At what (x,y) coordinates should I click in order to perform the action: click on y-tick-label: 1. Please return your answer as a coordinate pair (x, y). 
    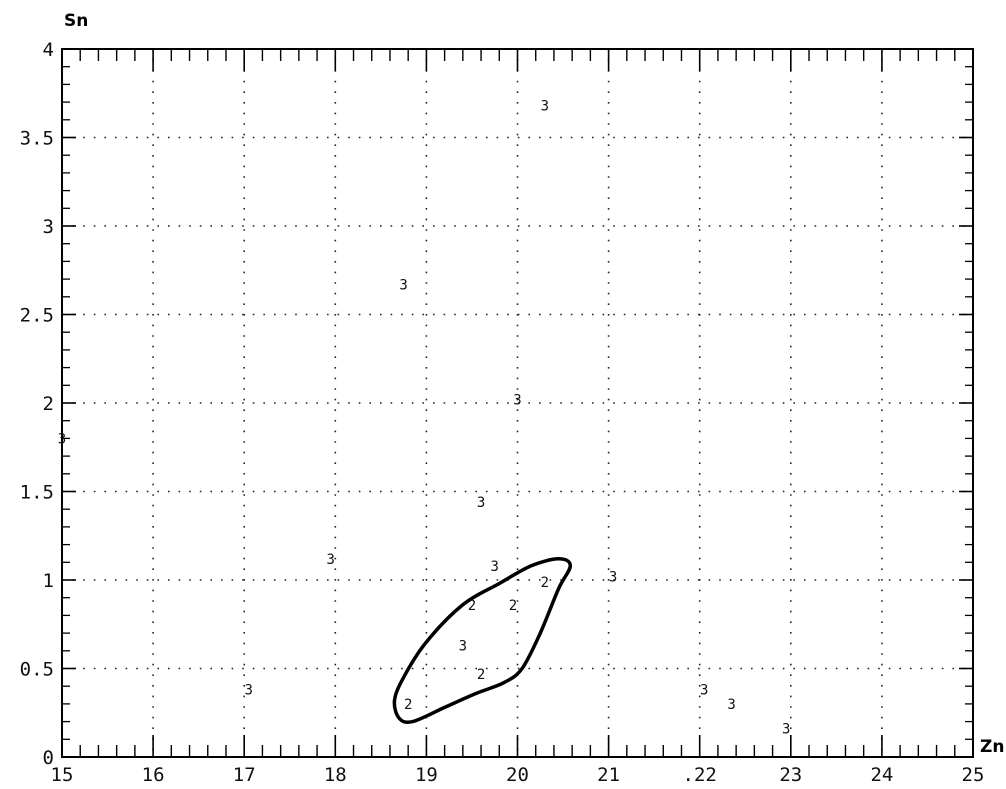
    Looking at the image, I should click on (48, 581).